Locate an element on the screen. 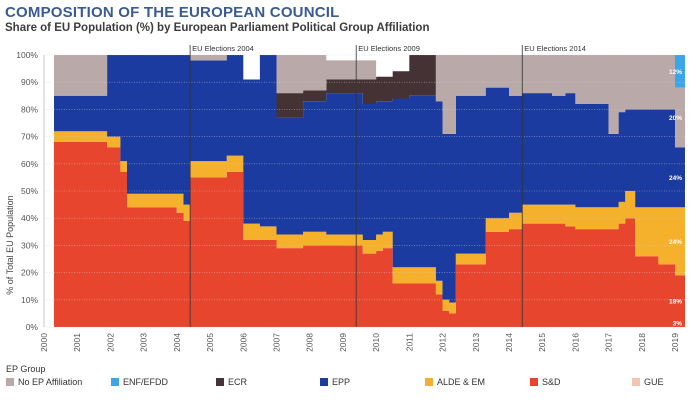  y-tick-label: 0% is located at coordinates (32, 327).